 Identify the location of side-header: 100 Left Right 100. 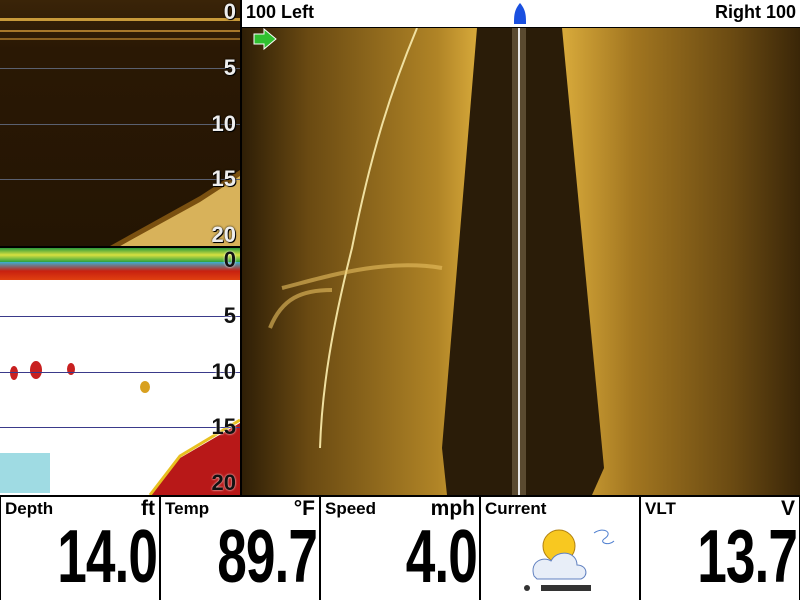
(521, 13).